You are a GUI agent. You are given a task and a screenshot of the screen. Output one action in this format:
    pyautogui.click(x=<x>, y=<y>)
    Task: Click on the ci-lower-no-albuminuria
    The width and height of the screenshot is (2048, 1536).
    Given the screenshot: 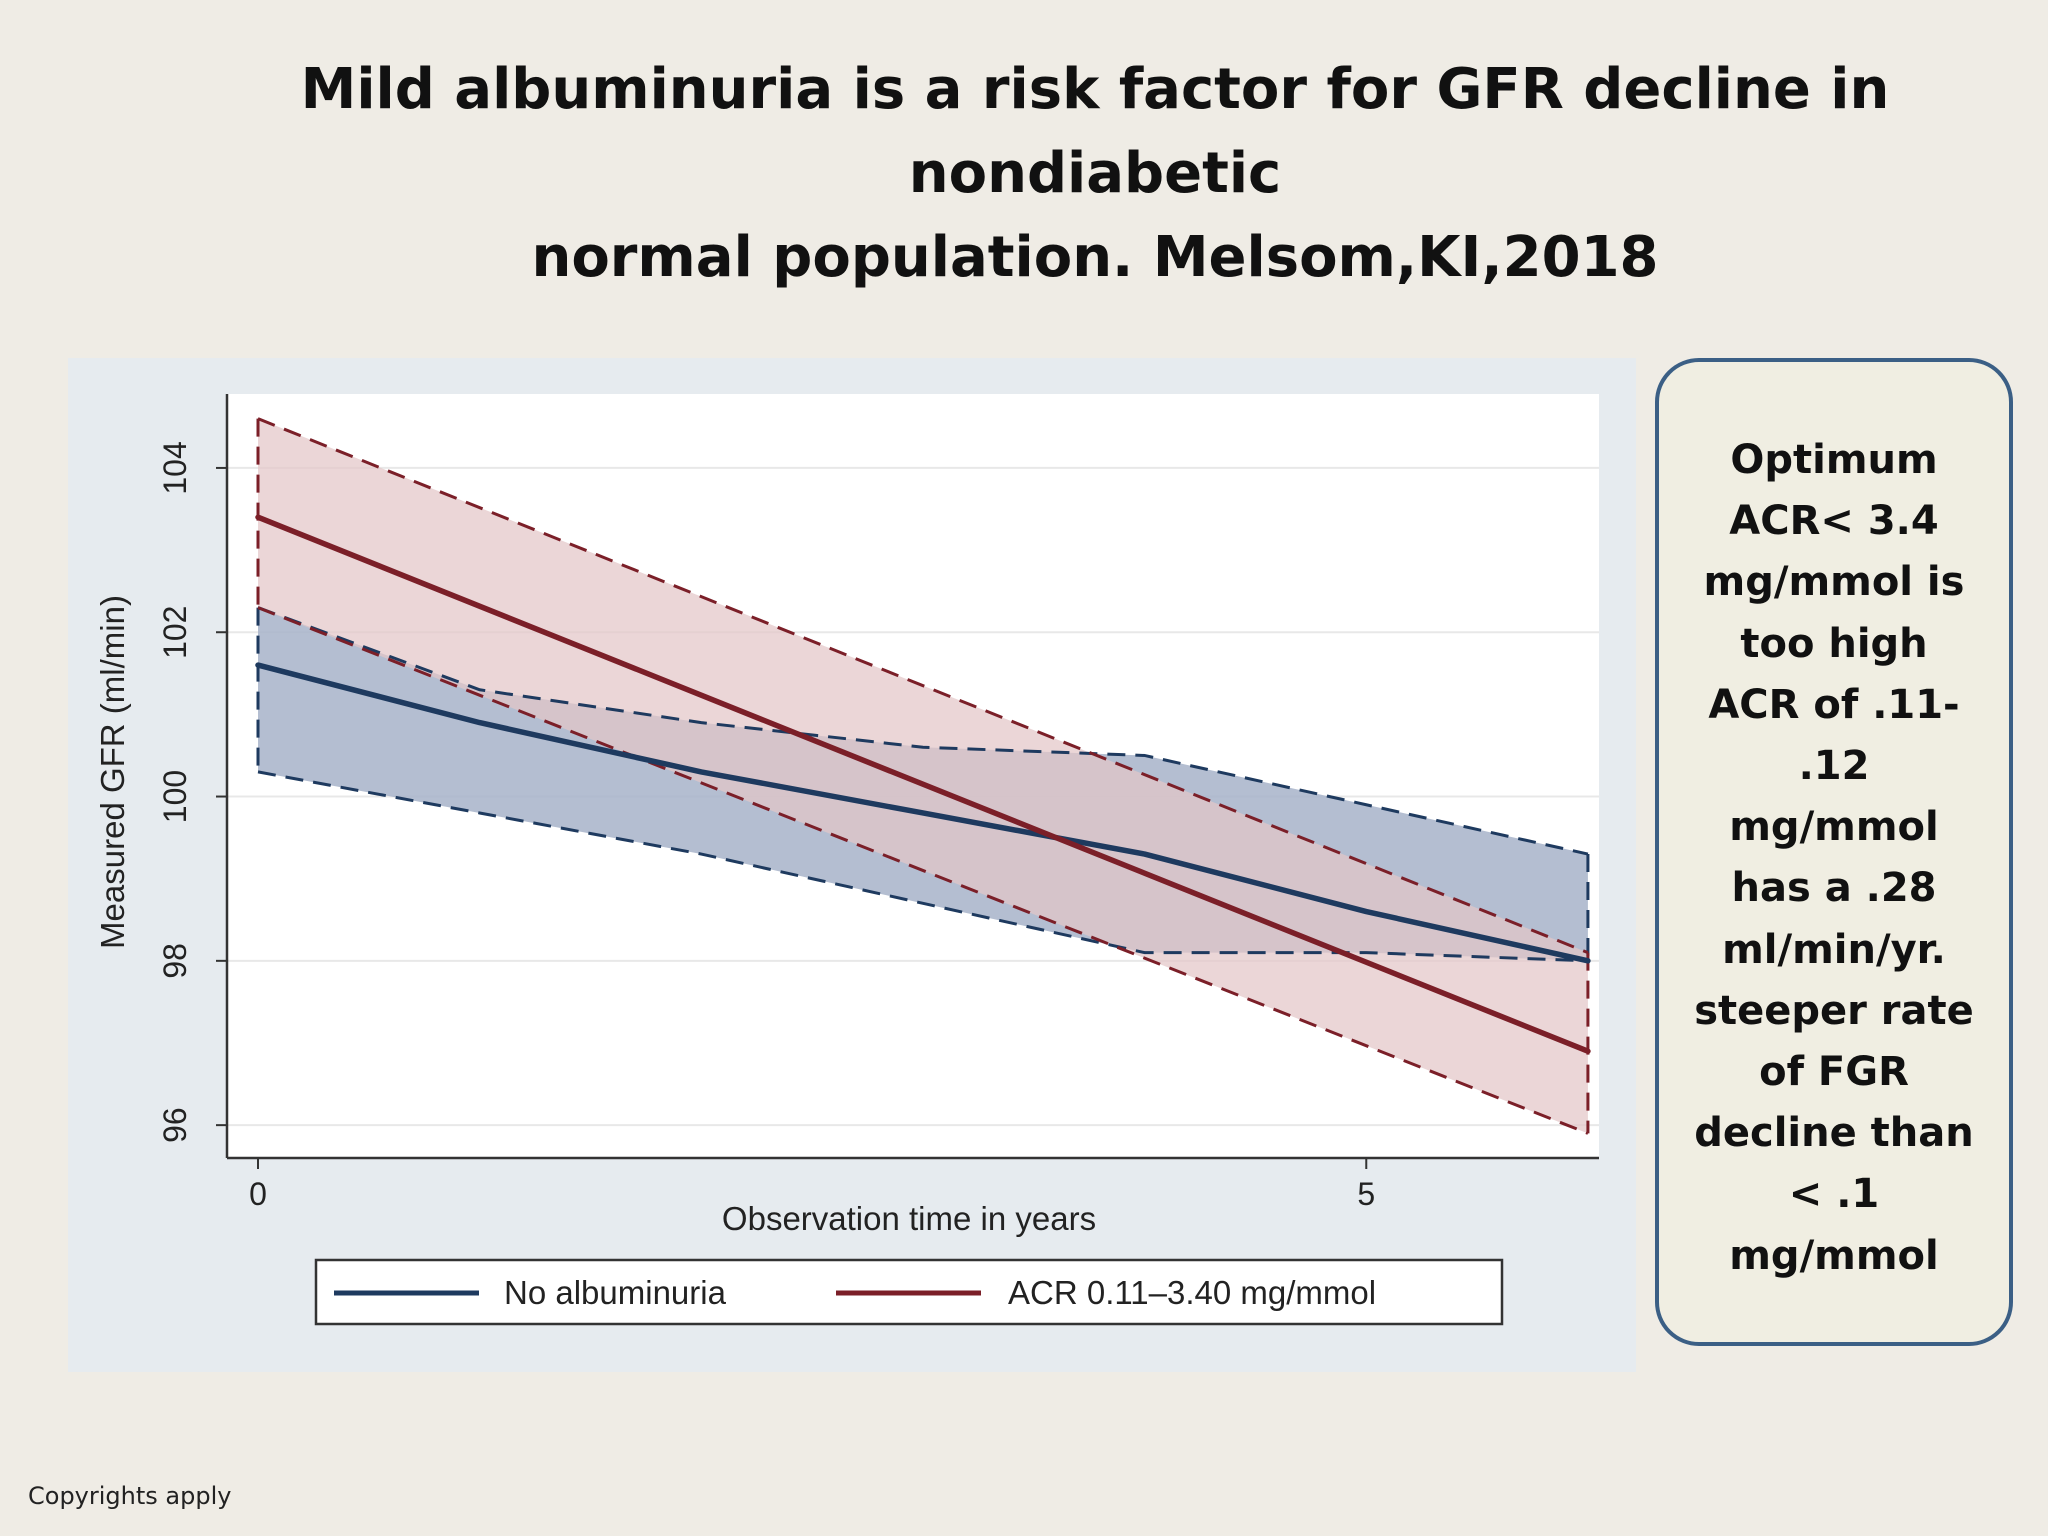 What is the action you would take?
    pyautogui.click(x=922, y=866)
    